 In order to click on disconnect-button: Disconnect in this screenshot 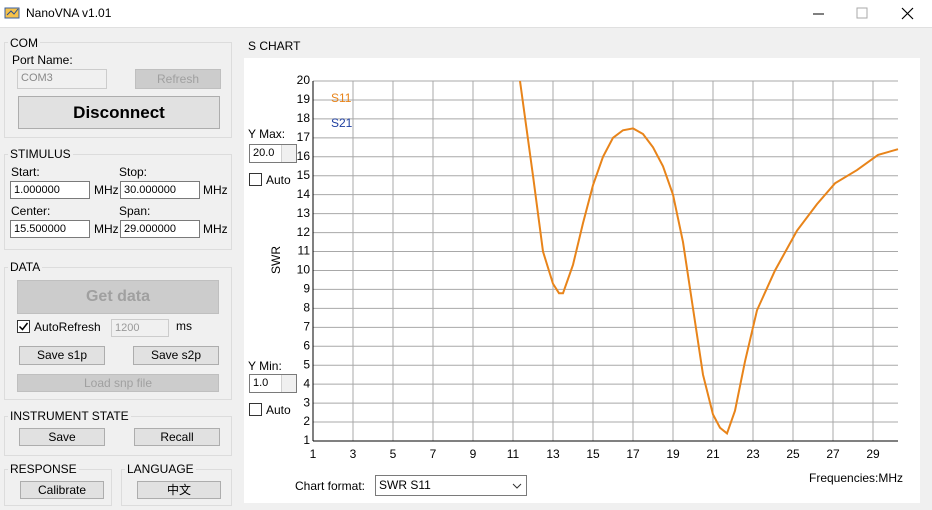, I will do `click(119, 112)`.